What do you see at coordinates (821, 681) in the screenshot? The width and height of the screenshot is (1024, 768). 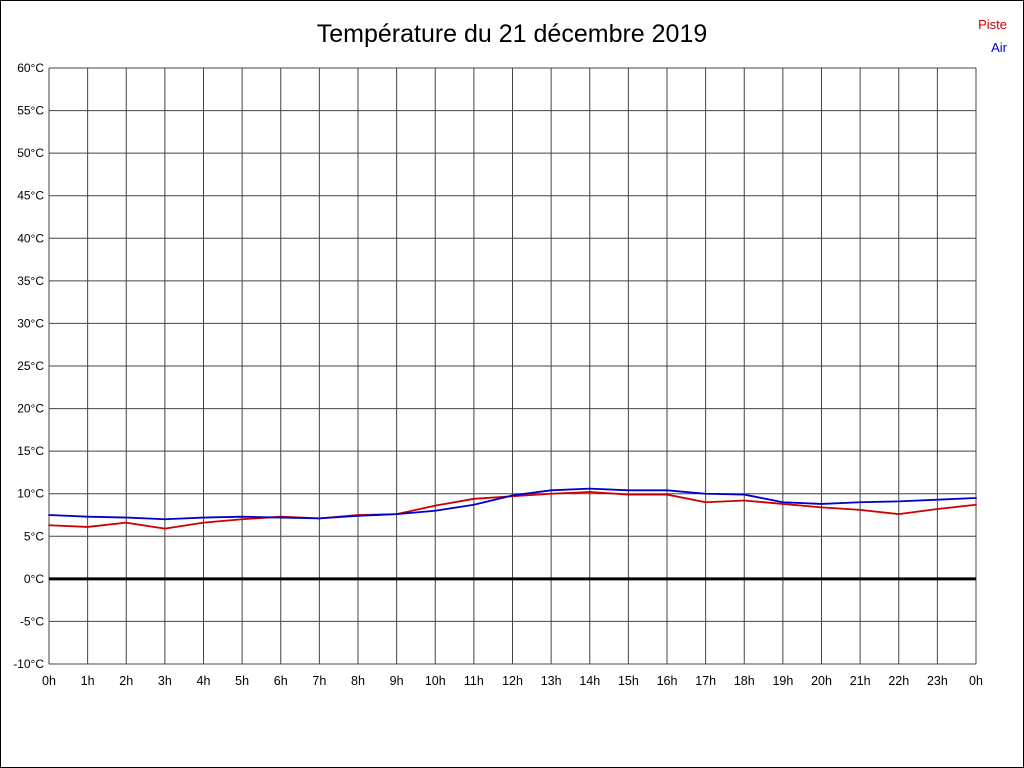 I see `x-tick-label: 20h` at bounding box center [821, 681].